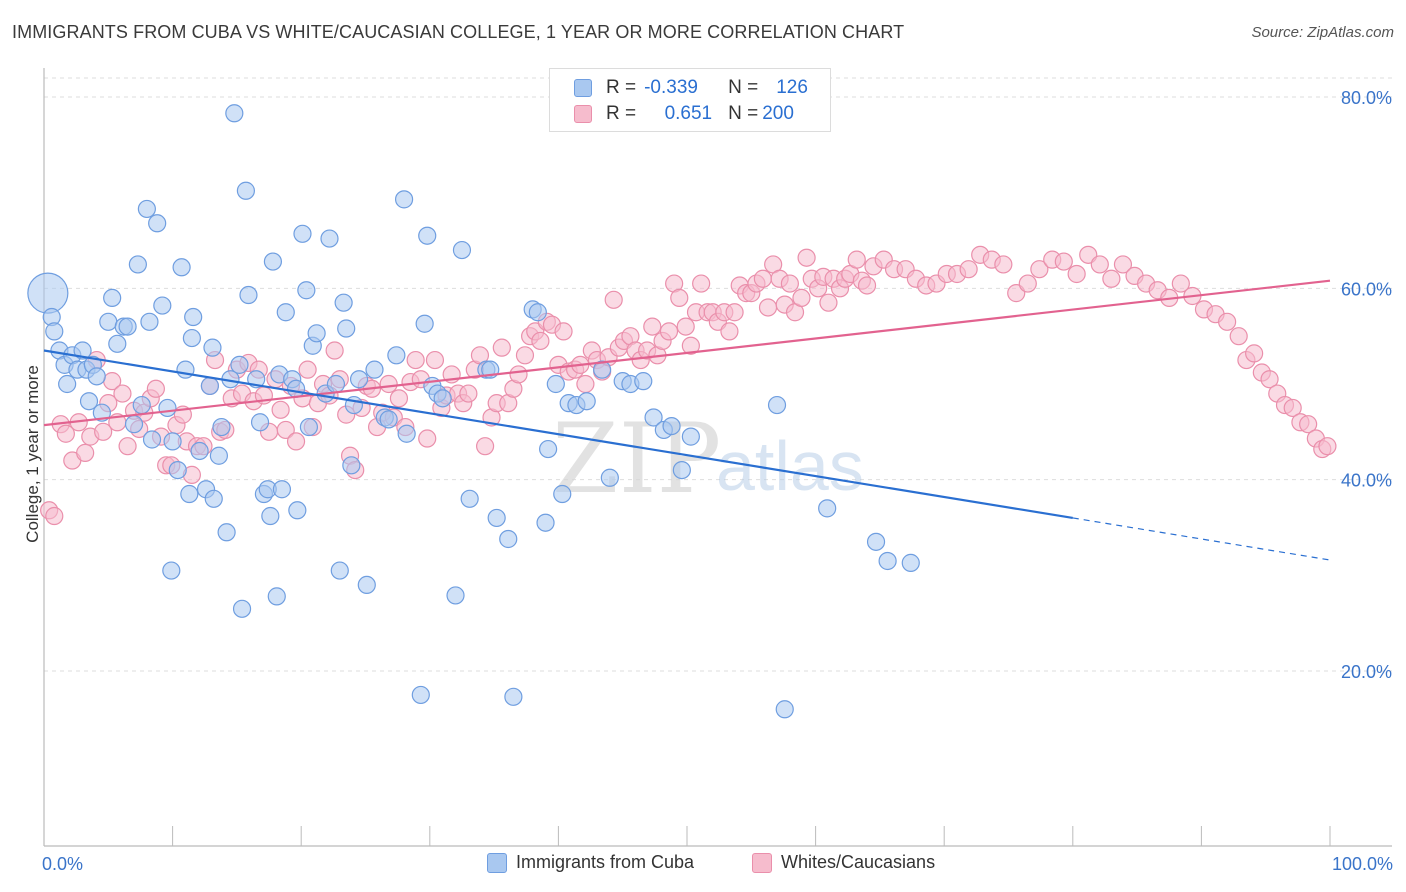 The height and width of the screenshot is (892, 1406). I want to click on watermark-atlas: atlas, so click(790, 466).